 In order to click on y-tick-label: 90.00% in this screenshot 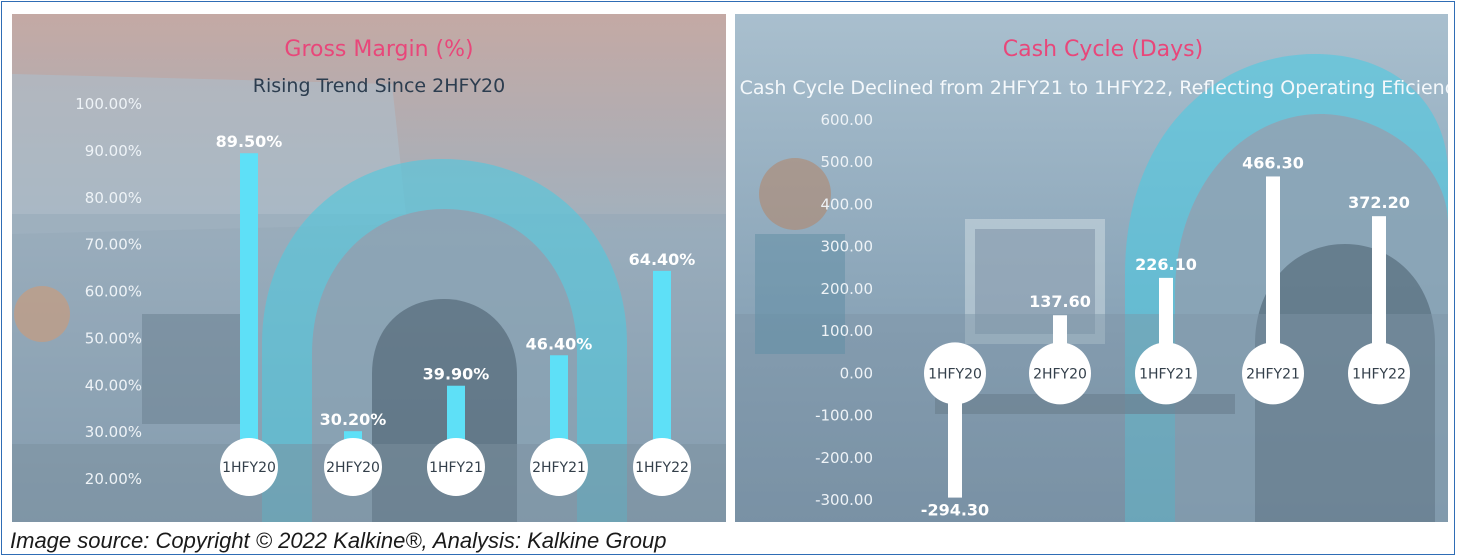, I will do `click(113, 151)`.